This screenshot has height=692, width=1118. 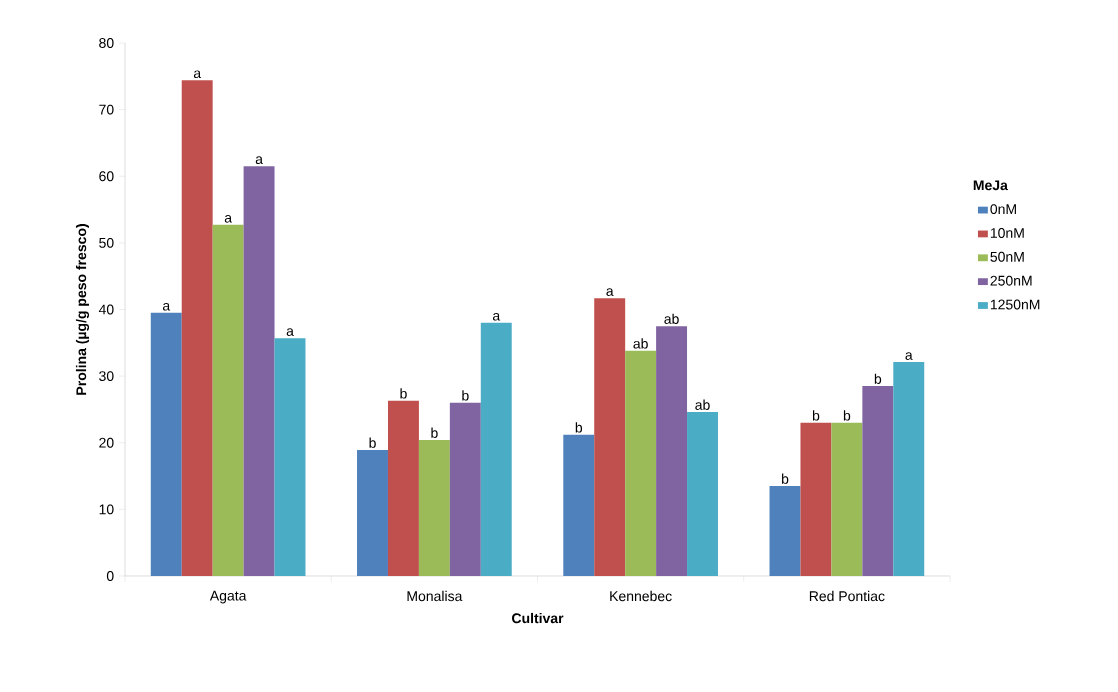 What do you see at coordinates (1003, 209) in the screenshot?
I see `legend-label: 0nM` at bounding box center [1003, 209].